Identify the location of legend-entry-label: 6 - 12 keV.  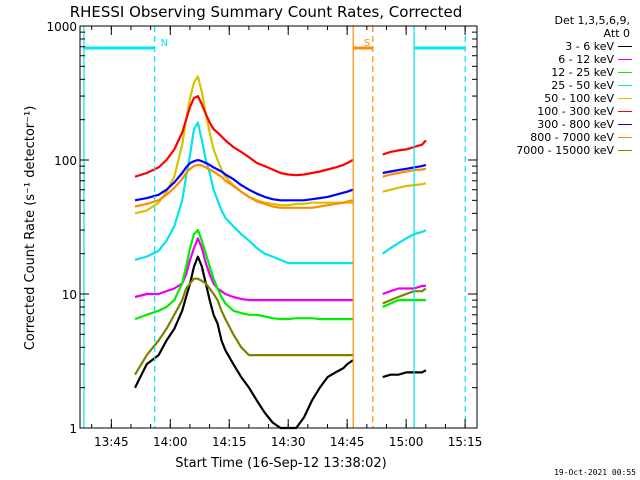
(586, 59).